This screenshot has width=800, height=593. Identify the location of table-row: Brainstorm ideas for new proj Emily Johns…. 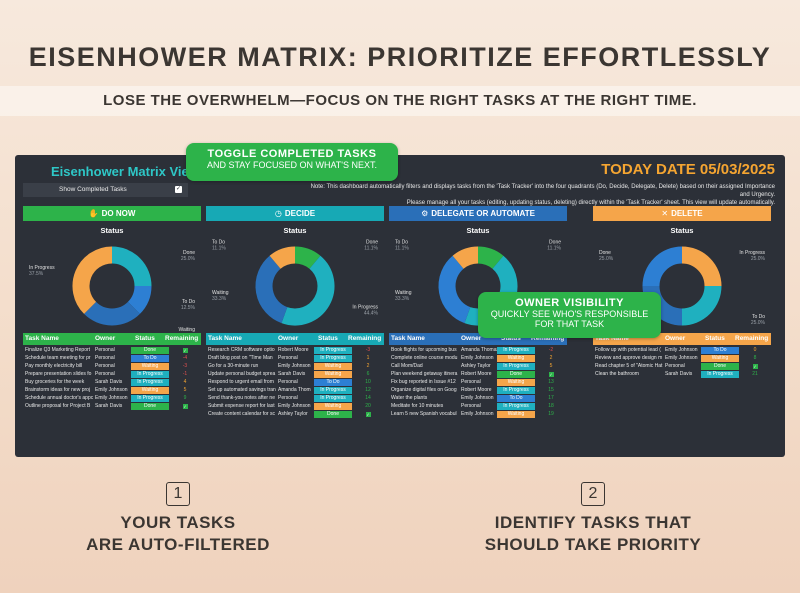
(112, 391).